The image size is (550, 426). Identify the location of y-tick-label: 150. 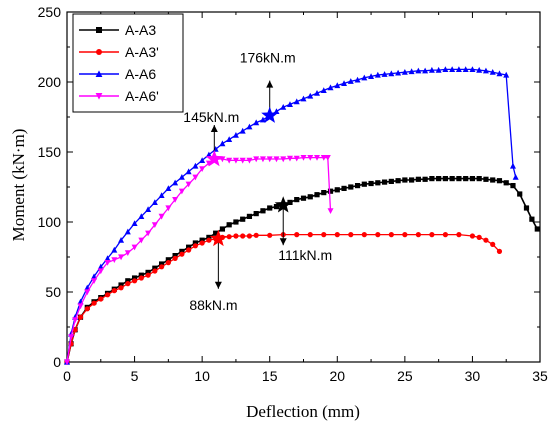
(50, 152).